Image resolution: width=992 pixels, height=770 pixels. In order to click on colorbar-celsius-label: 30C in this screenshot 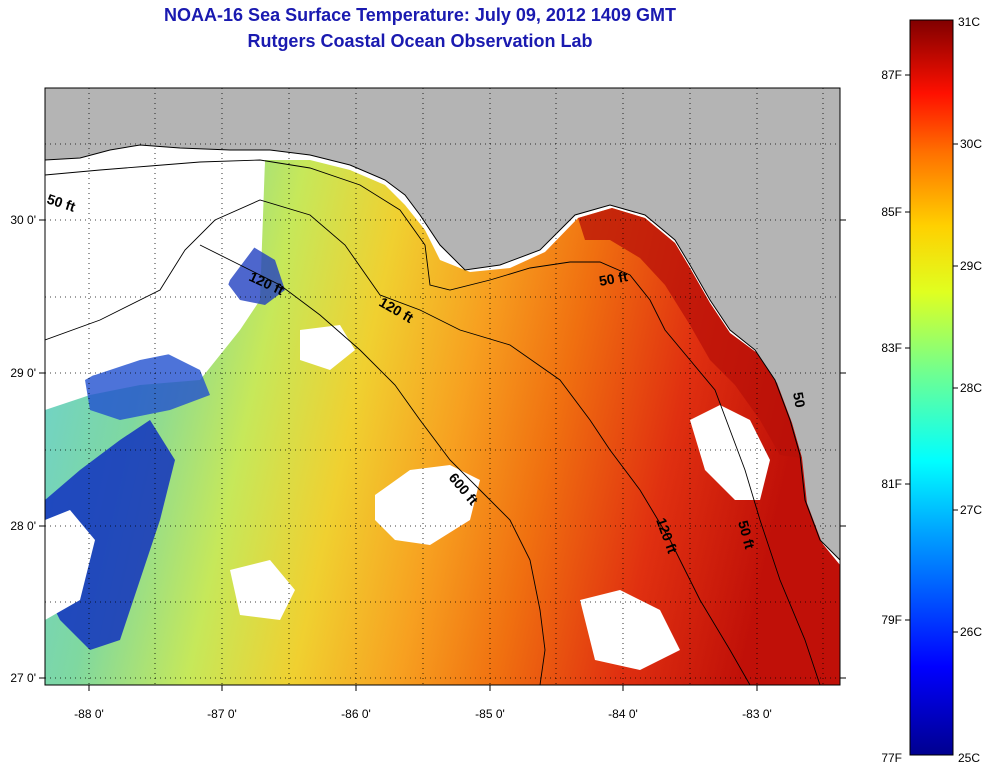, I will do `click(971, 144)`.